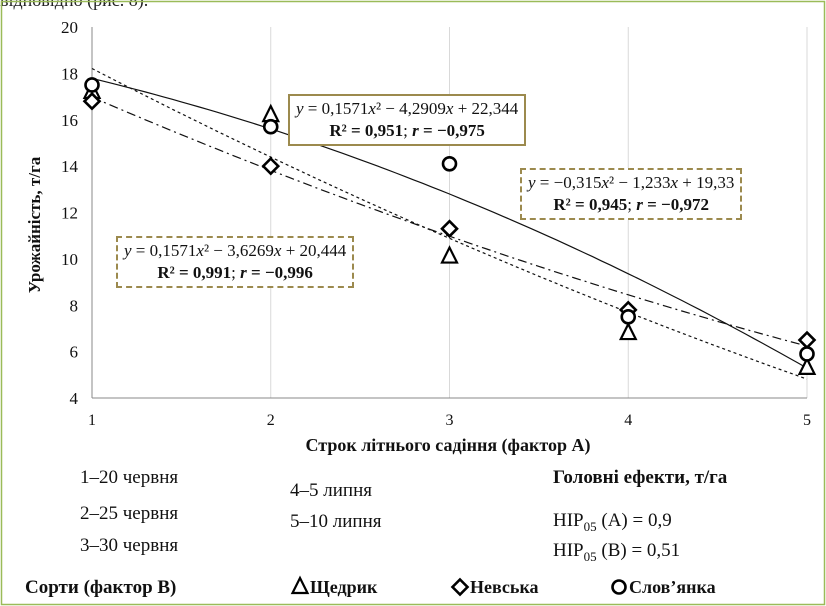 The width and height of the screenshot is (826, 606). What do you see at coordinates (590, 556) in the screenshot?
I see `hir-b-sub: 05` at bounding box center [590, 556].